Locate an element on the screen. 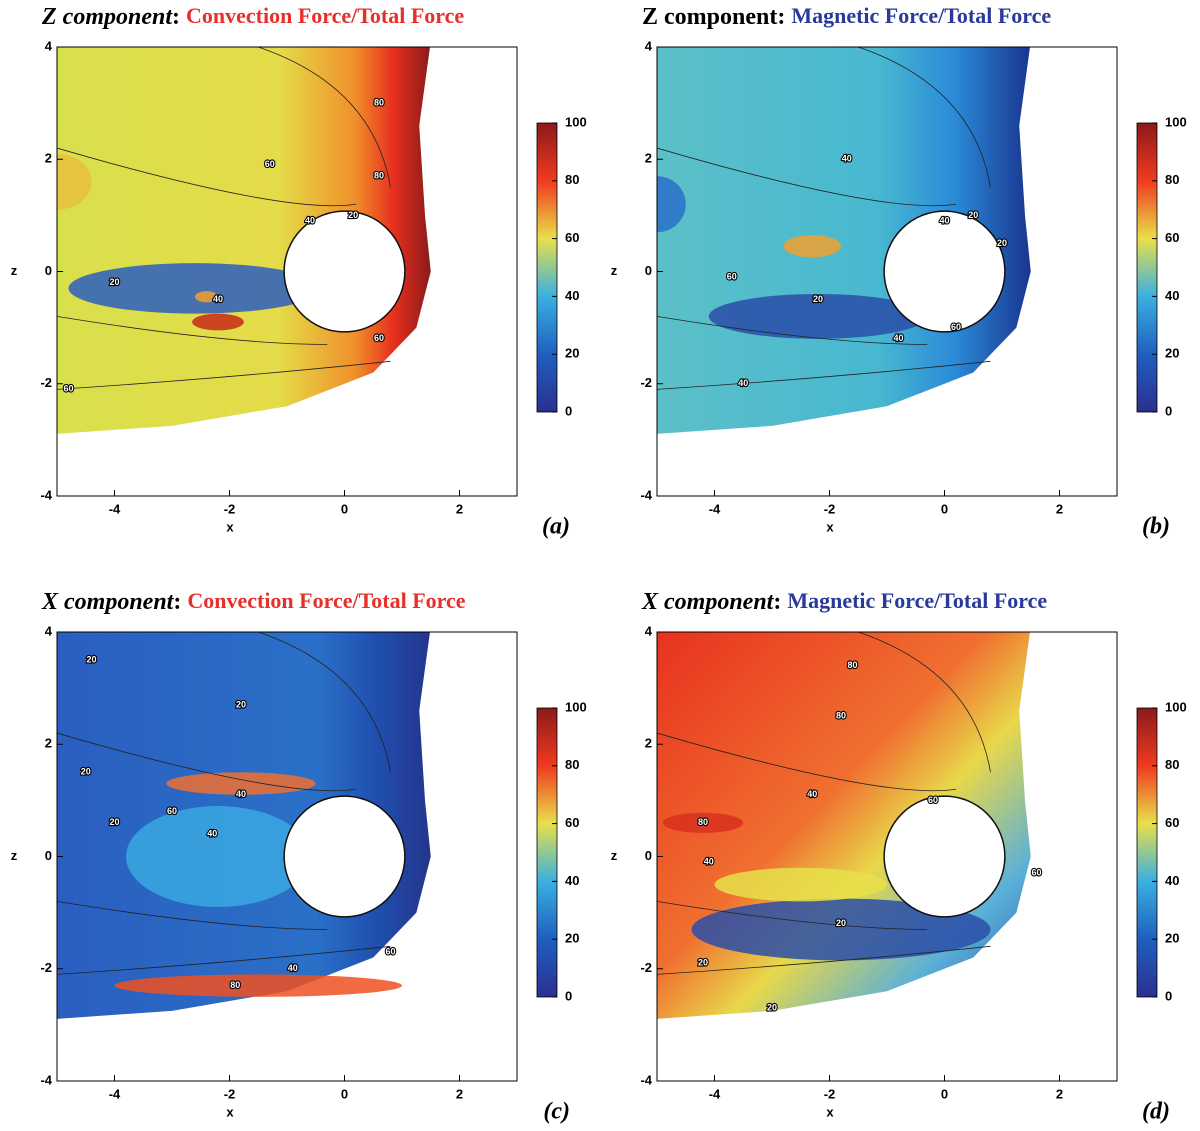 The height and width of the screenshot is (1131, 1200). panel-title: X component: Convection Force/Total Force is located at coordinates (253, 601).